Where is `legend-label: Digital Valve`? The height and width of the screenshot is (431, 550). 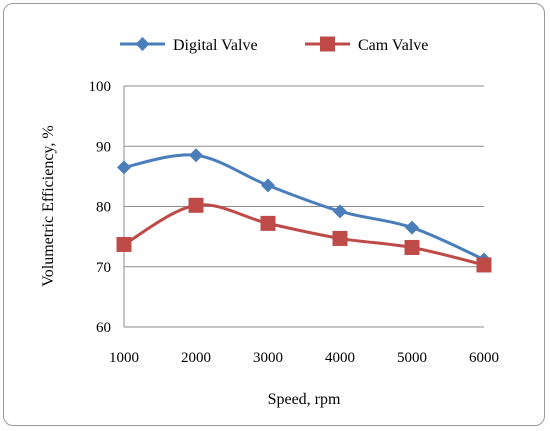
legend-label: Digital Valve is located at coordinates (215, 45).